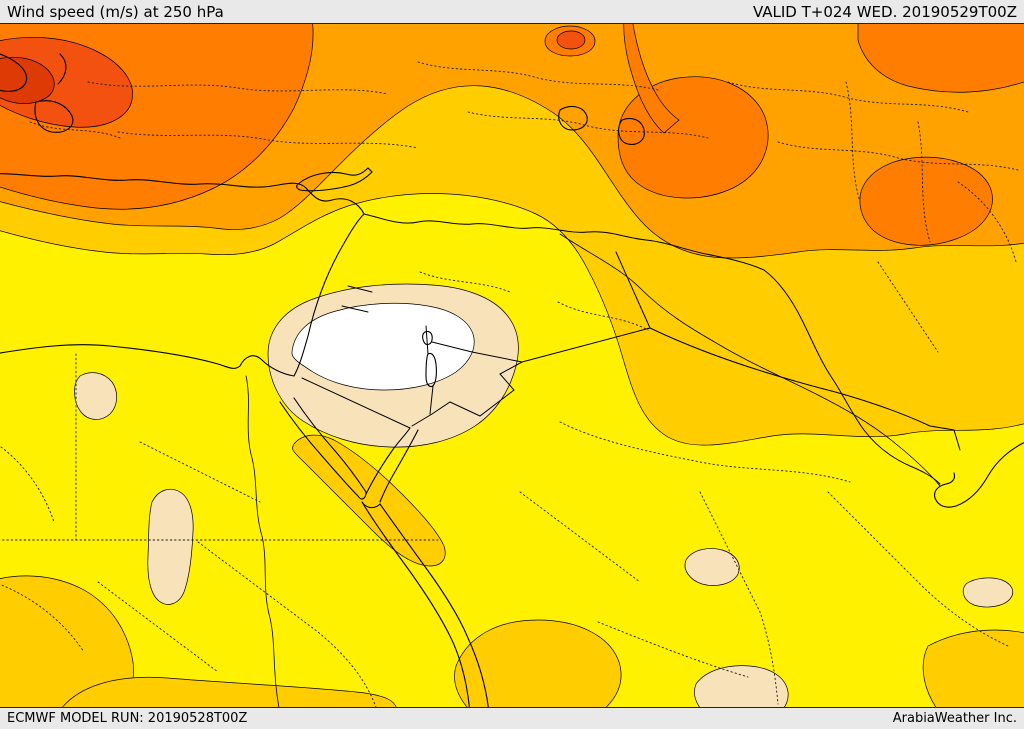 The height and width of the screenshot is (729, 1024). I want to click on iraq-saudi-border, so click(790, 377).